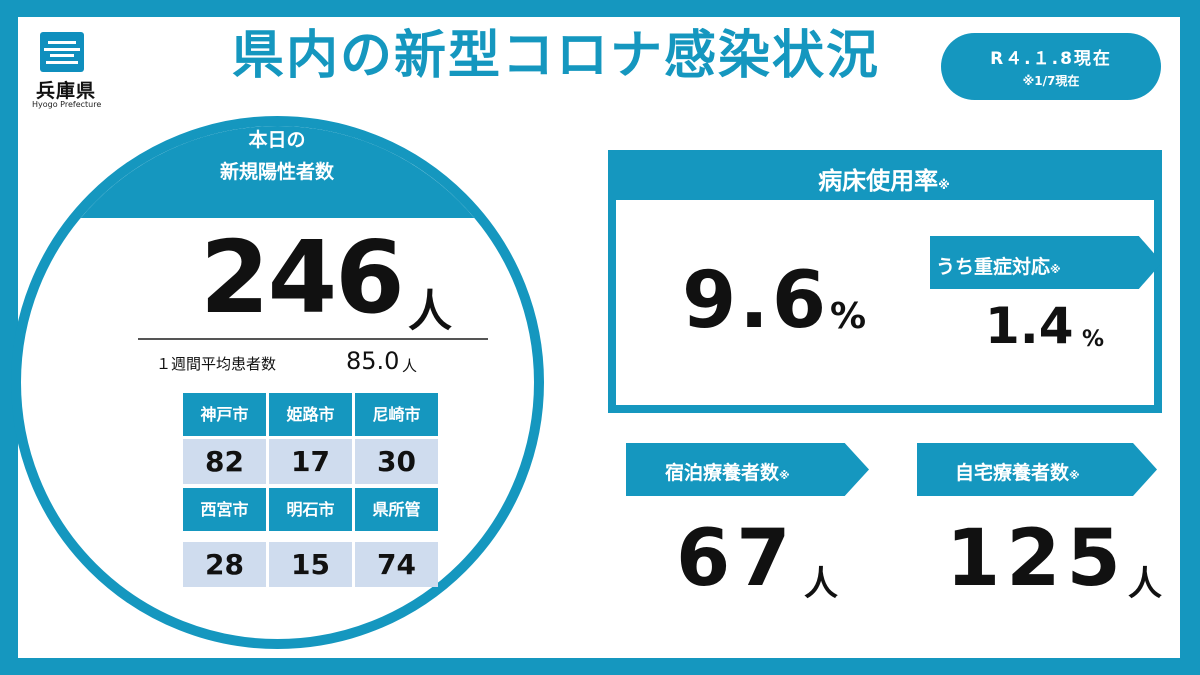  I want to click on city-name: 西宮市, so click(224, 509).